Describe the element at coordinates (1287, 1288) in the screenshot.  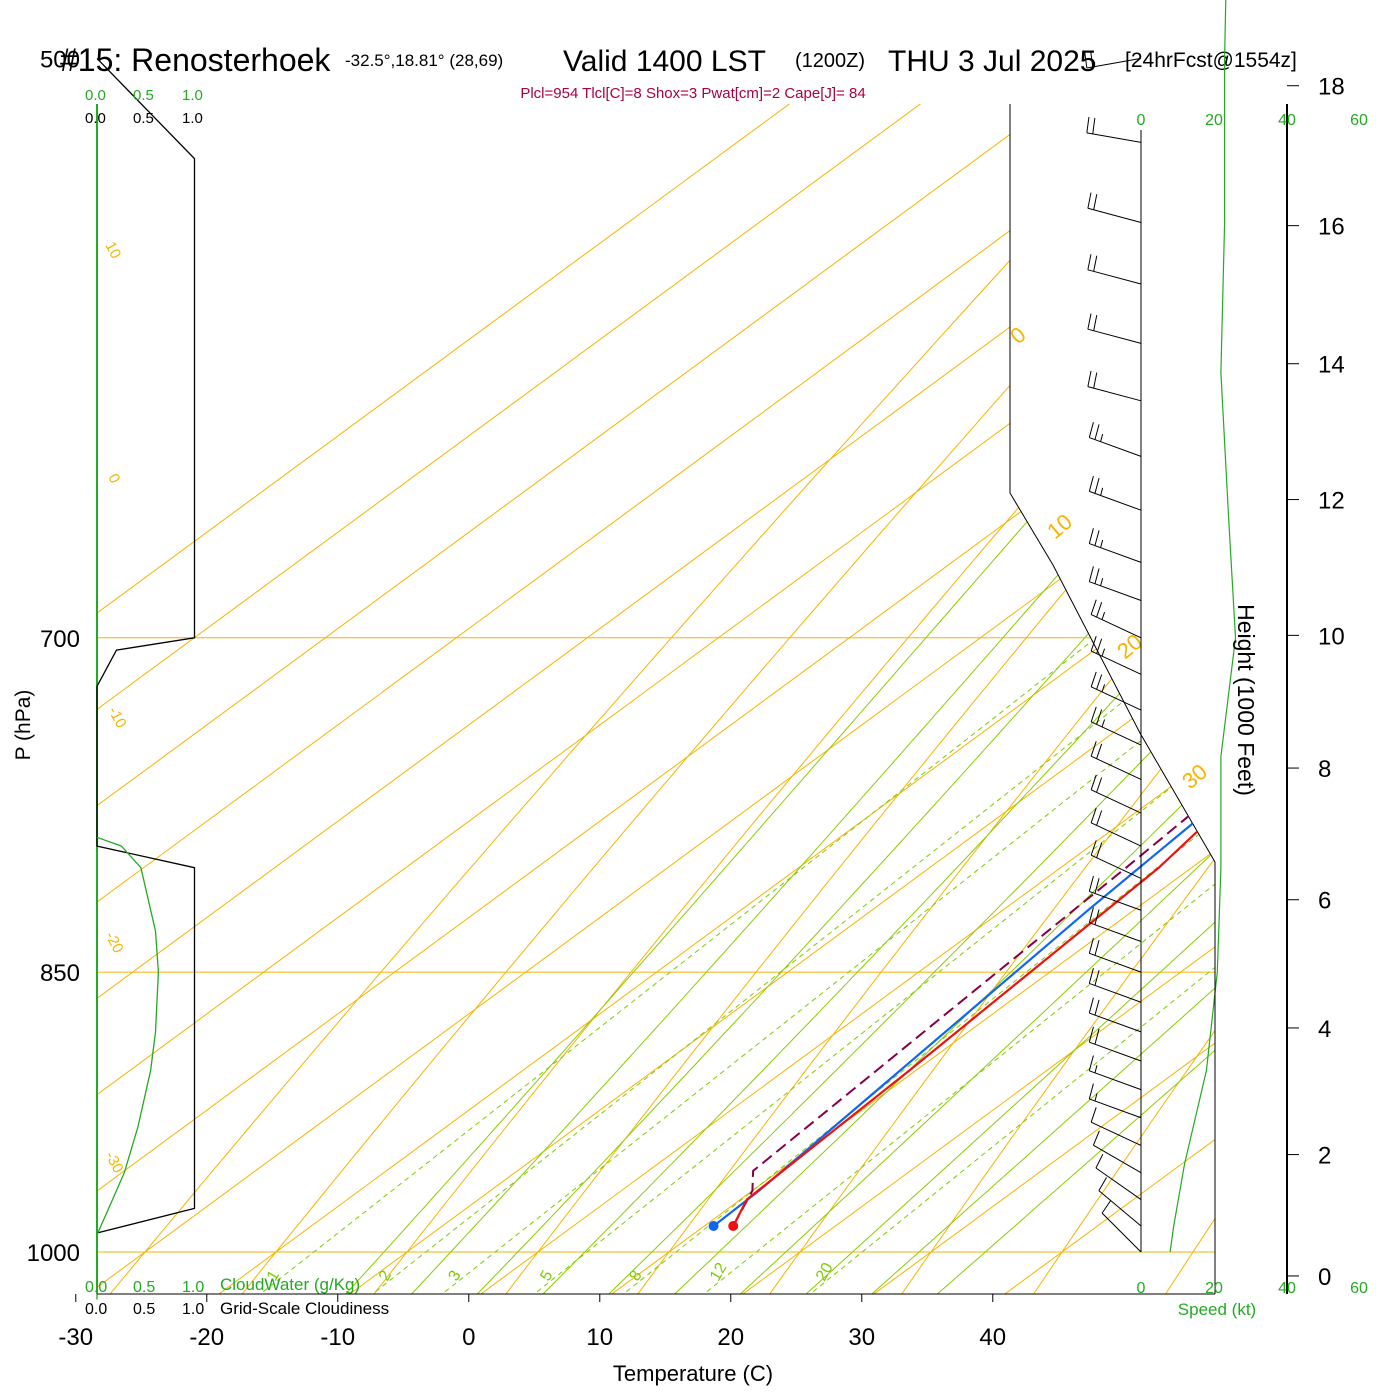
I see `speed-bottom-tick-2: 40` at that location.